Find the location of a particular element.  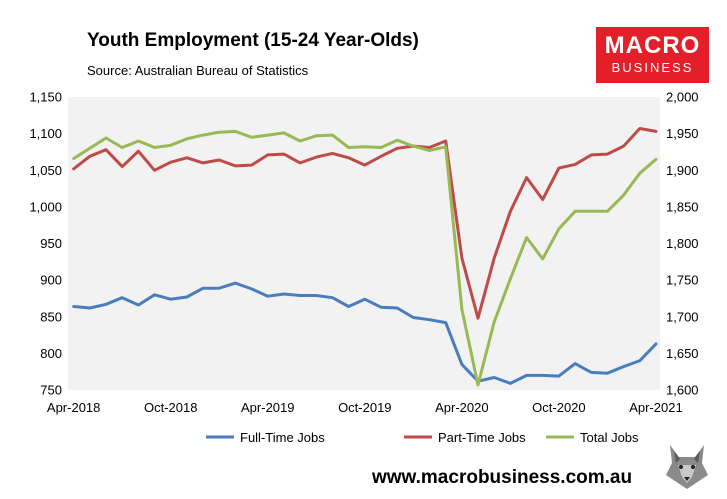

left-tick-label: 950 is located at coordinates (51, 243).